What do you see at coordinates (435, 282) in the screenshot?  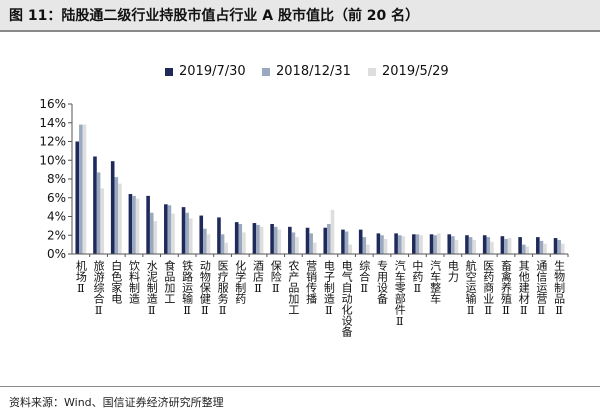 I see `category-label: 汽车整车` at bounding box center [435, 282].